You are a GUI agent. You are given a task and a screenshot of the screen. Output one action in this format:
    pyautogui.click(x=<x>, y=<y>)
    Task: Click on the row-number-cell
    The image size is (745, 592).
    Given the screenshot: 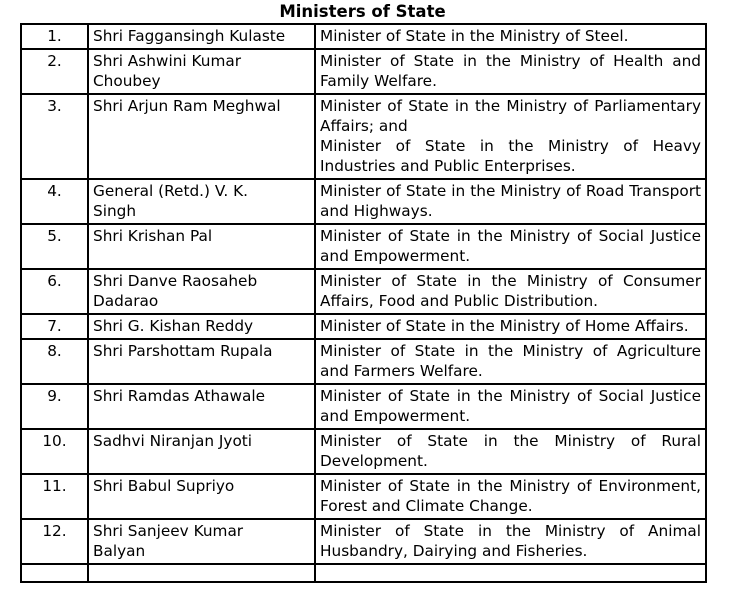 What is the action you would take?
    pyautogui.click(x=54, y=573)
    